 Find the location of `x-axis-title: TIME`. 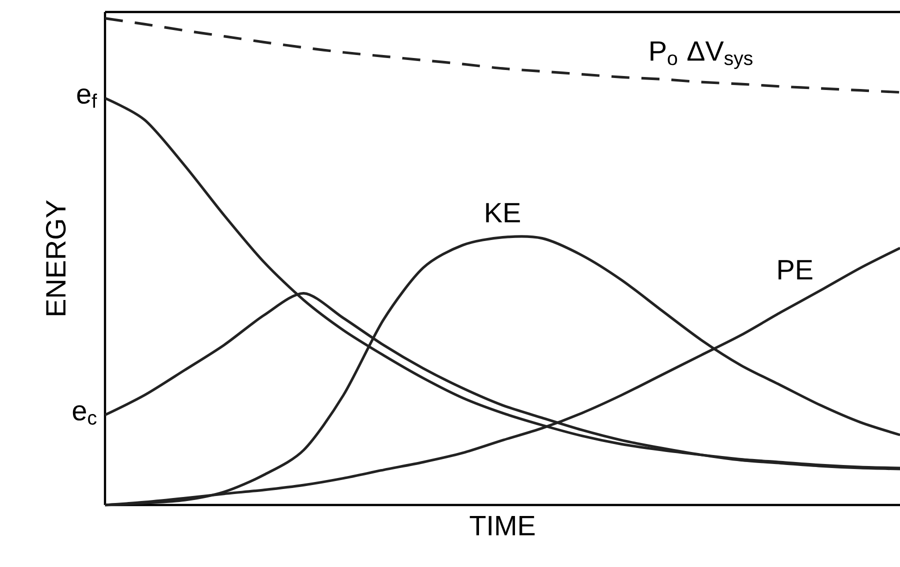

x-axis-title: TIME is located at coordinates (502, 526).